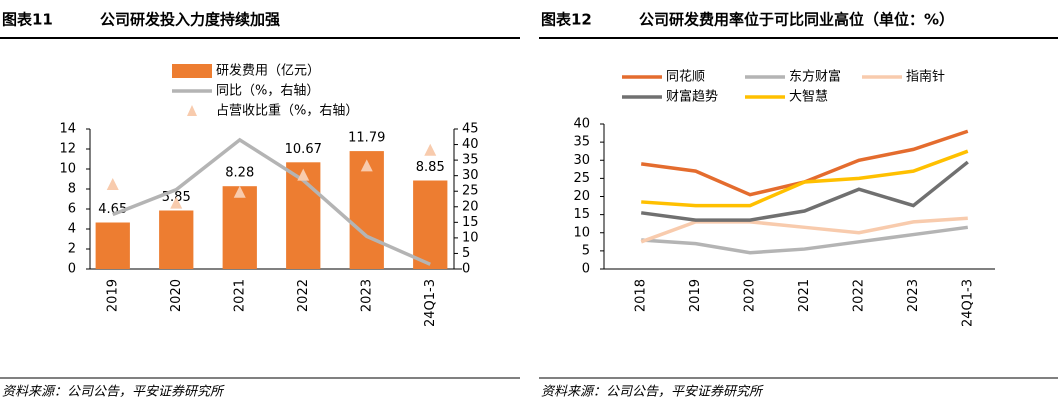 This screenshot has height=411, width=1058. I want to click on figure-label: 图表11, so click(27, 20).